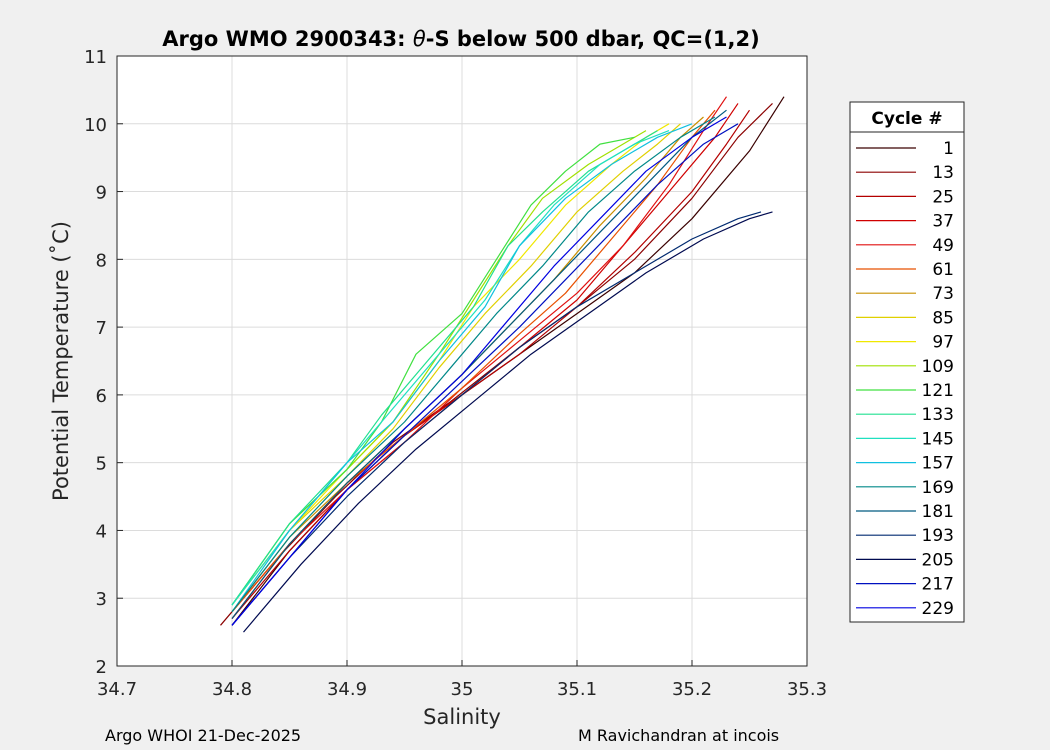 Image resolution: width=1050 pixels, height=750 pixels. What do you see at coordinates (938, 536) in the screenshot?
I see `legend-label: 193` at bounding box center [938, 536].